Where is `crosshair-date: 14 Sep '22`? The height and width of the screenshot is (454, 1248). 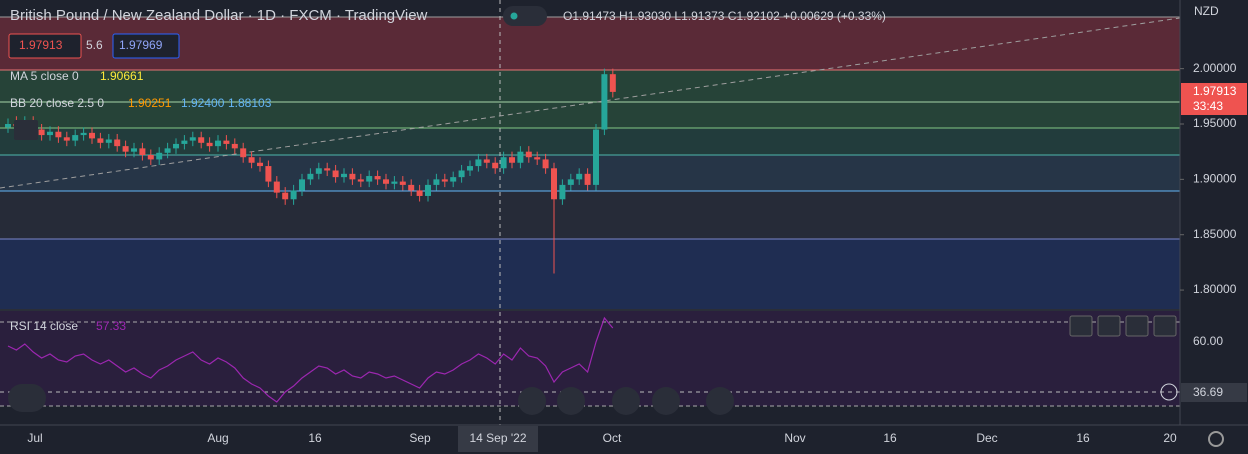 crosshair-date: 14 Sep '22 is located at coordinates (497, 438).